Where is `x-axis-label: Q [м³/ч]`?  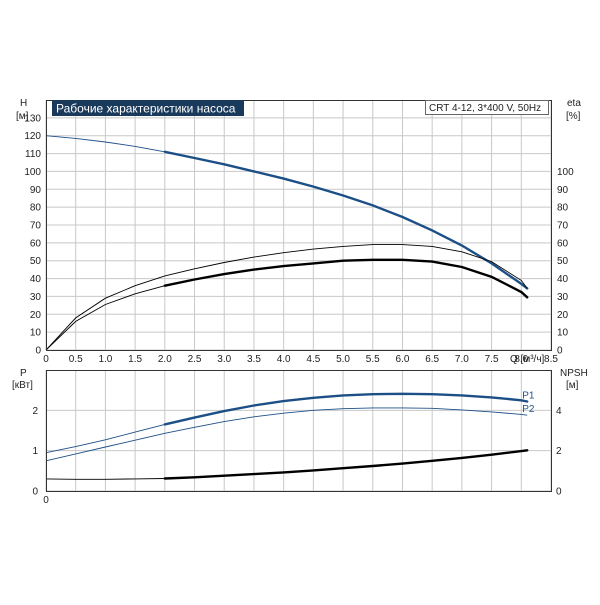 x-axis-label: Q [м³/ч] is located at coordinates (527, 359).